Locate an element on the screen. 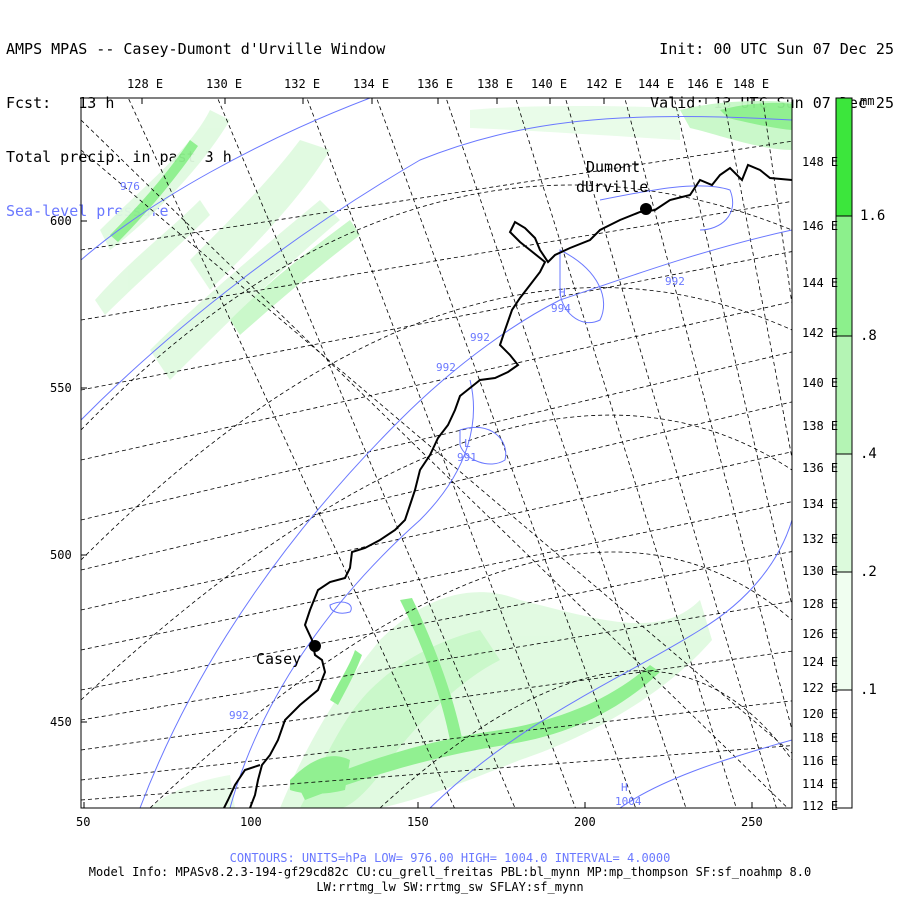 The height and width of the screenshot is (900, 900). low-pressure-label: L is located at coordinates (467, 443).